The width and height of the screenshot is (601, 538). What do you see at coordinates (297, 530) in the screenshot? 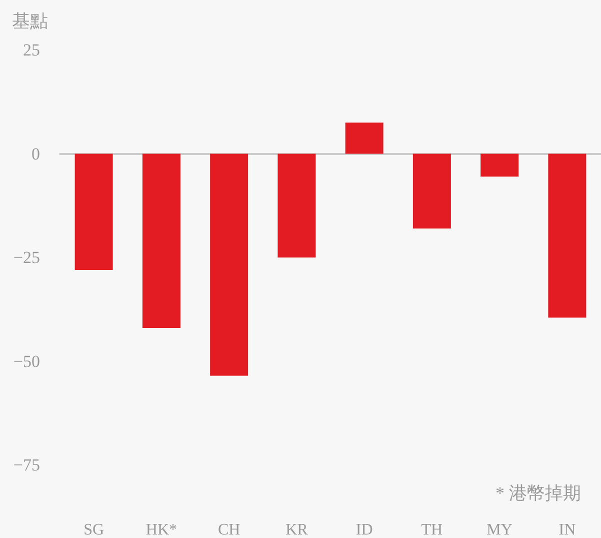
I see `x-tick-label: KR` at bounding box center [297, 530].